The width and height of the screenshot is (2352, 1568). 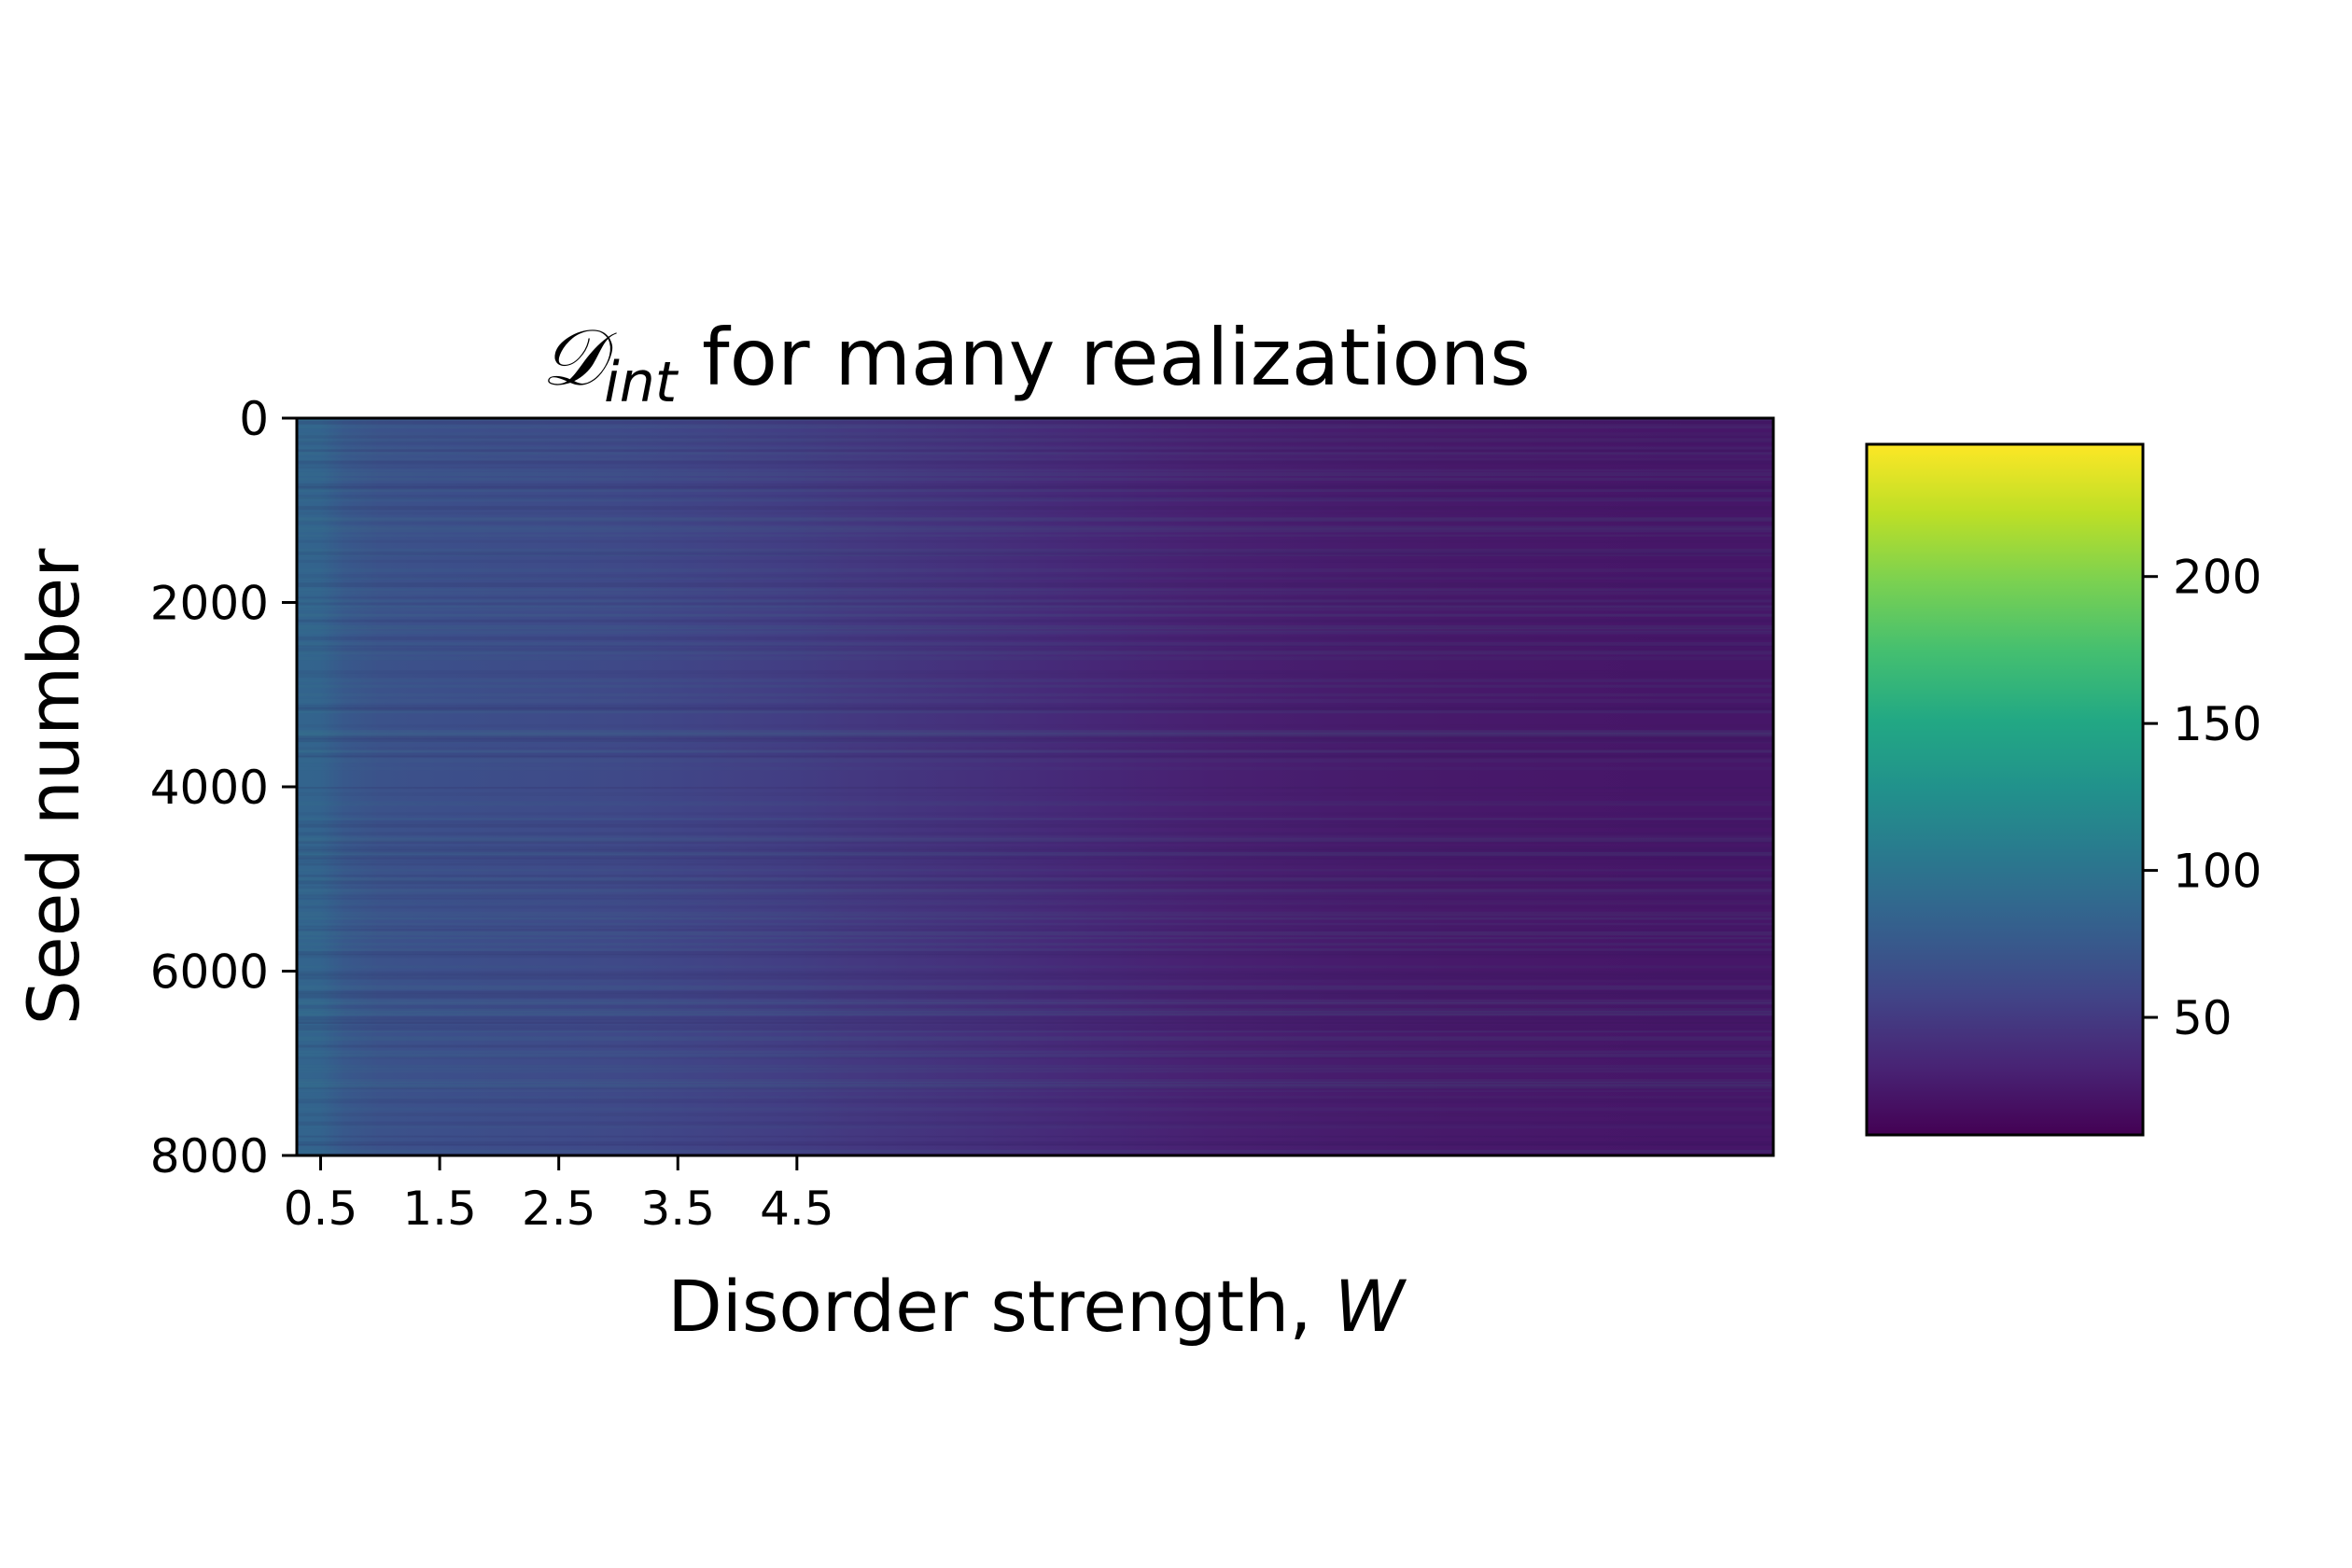 I want to click on colorbar-tick-label: 150, so click(x=2217, y=724).